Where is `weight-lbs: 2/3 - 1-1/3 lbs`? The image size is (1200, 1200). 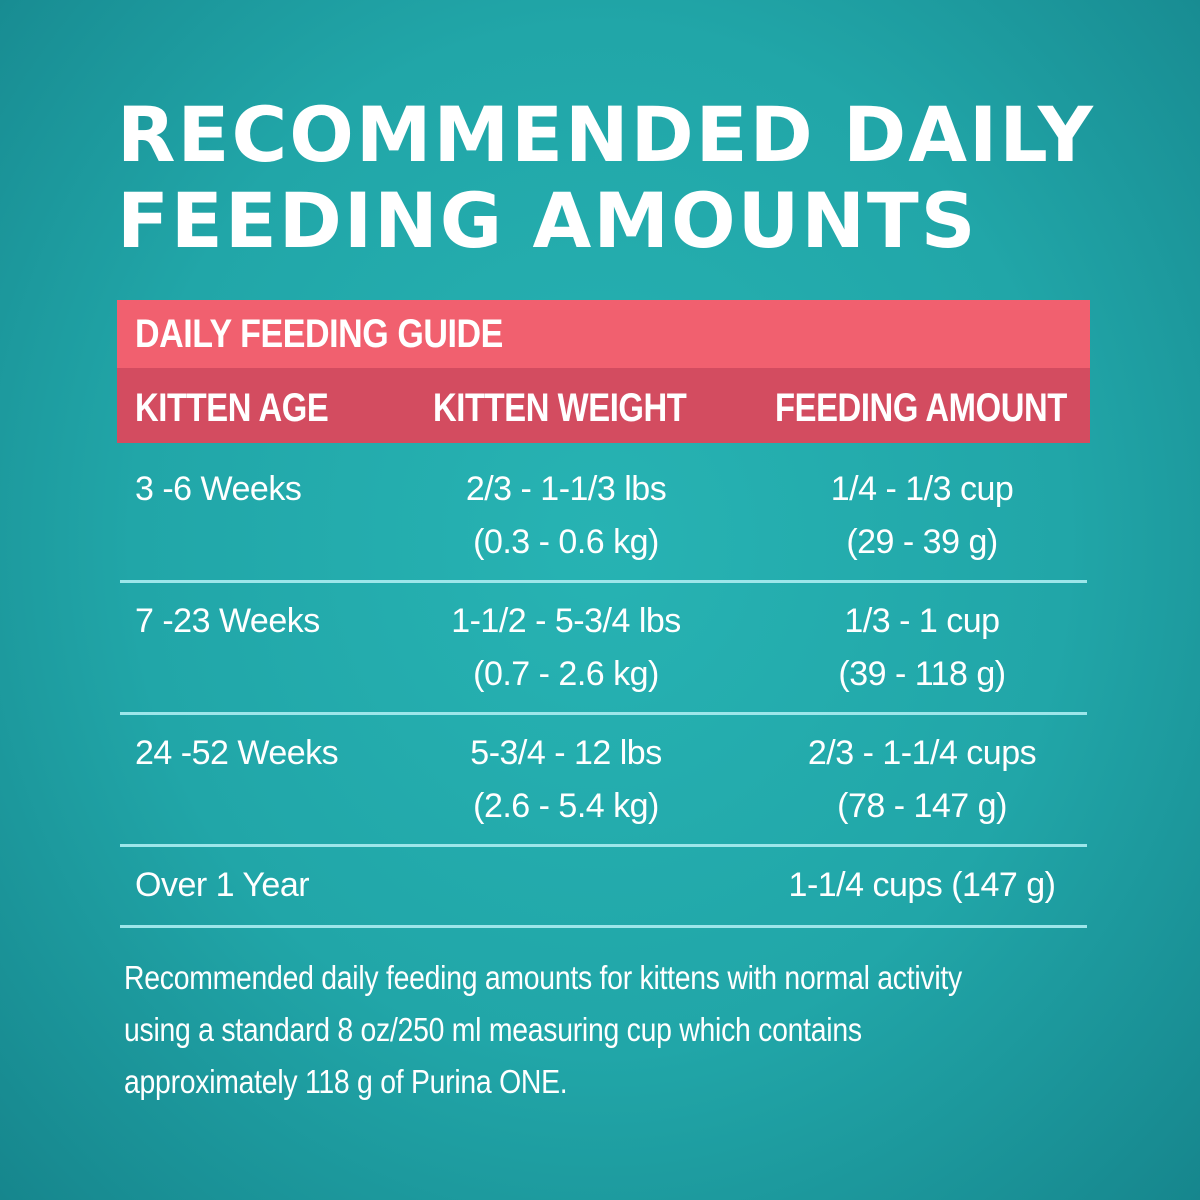 weight-lbs: 2/3 - 1-1/3 lbs is located at coordinates (566, 489).